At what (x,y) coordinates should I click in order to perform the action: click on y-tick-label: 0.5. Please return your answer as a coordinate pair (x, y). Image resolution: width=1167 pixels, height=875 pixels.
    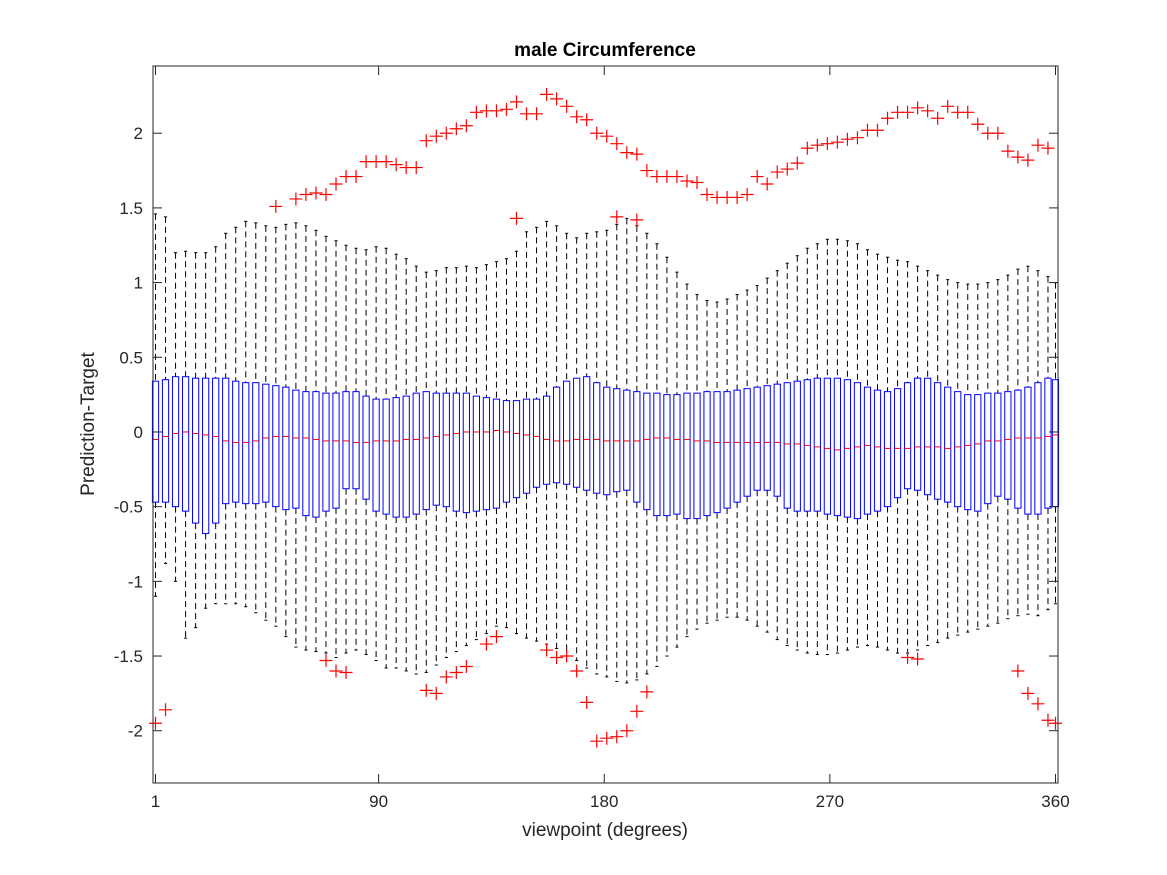
    Looking at the image, I should click on (131, 357).